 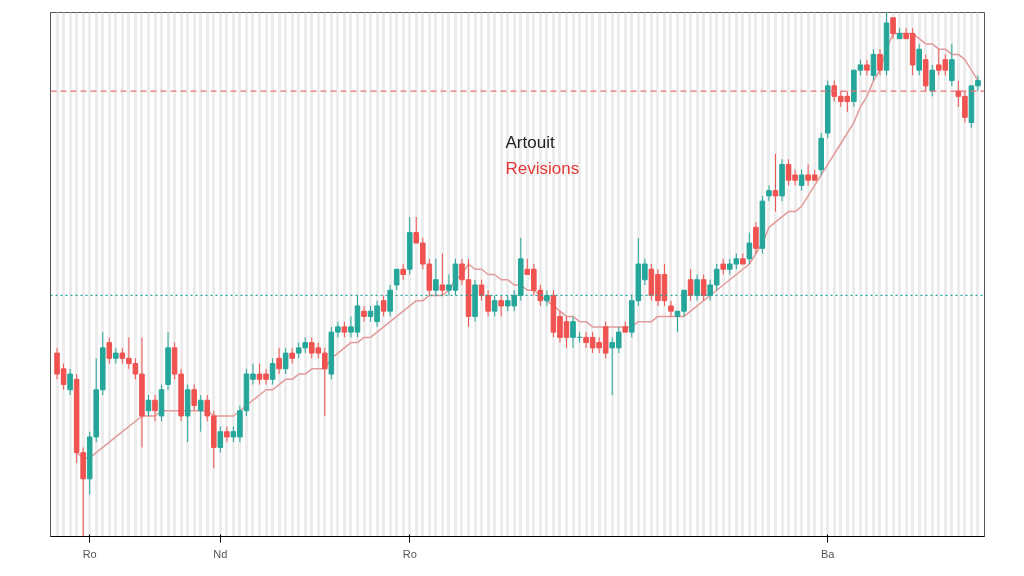 What do you see at coordinates (828, 553) in the screenshot?
I see `x-tick-label: Ba` at bounding box center [828, 553].